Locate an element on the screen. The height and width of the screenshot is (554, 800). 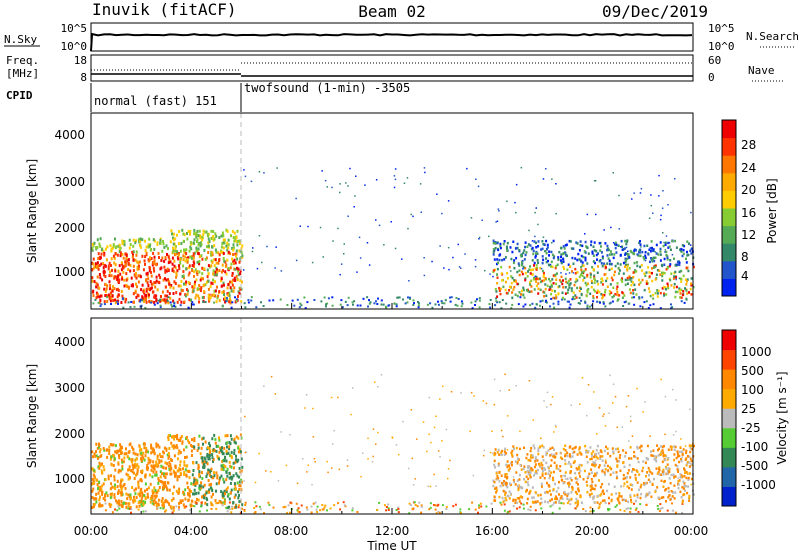
power-ytick-3000: 3000 is located at coordinates (69, 182).